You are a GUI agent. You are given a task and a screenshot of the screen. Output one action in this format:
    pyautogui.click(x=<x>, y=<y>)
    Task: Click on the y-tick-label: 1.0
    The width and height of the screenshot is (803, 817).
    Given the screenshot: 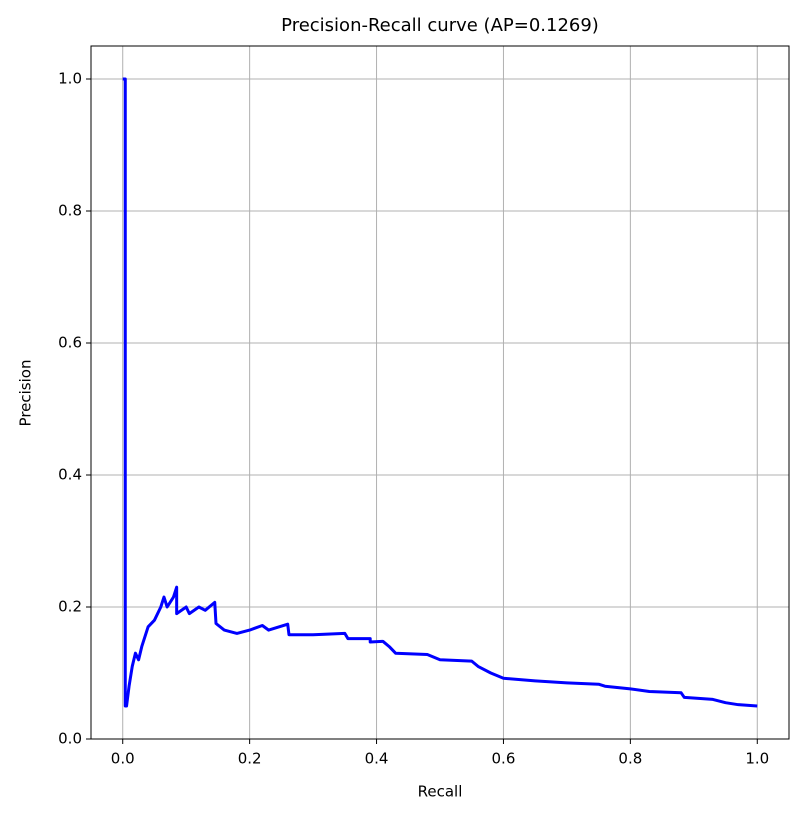 What is the action you would take?
    pyautogui.click(x=70, y=79)
    